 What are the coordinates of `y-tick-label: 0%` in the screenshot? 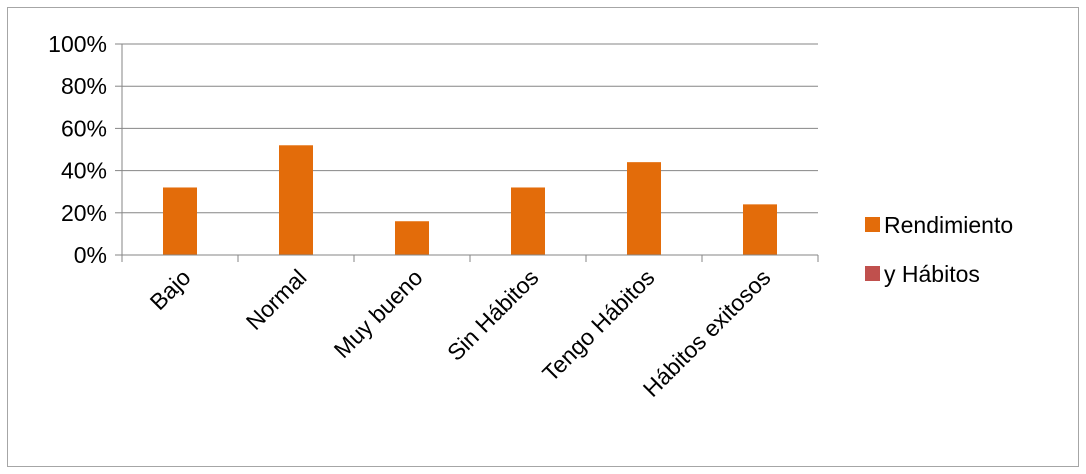 It's located at (90, 255).